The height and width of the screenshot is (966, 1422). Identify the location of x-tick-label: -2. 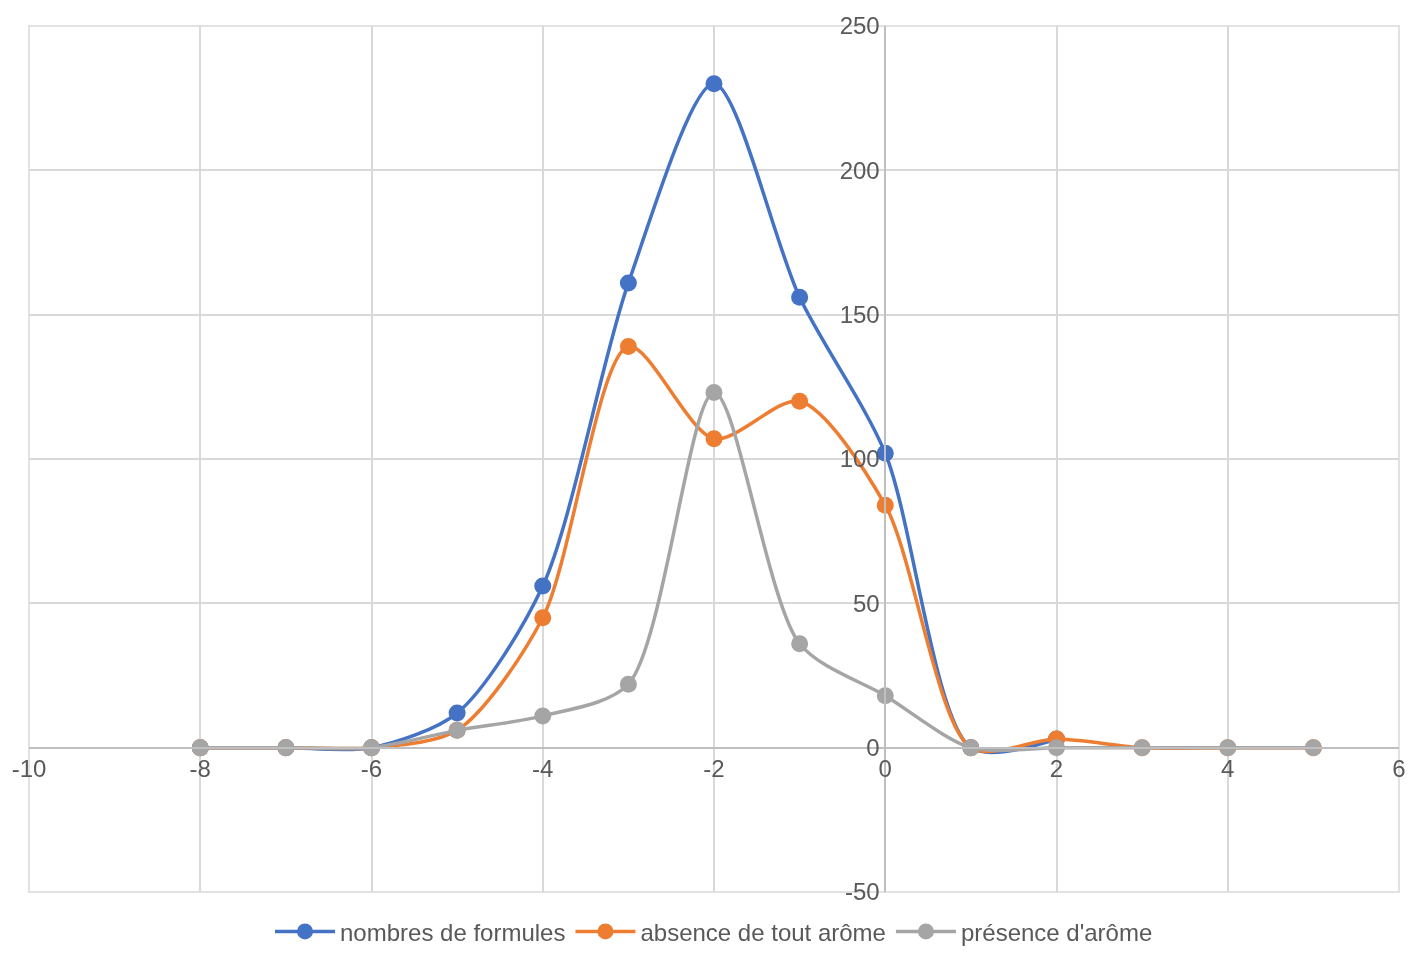
(714, 769).